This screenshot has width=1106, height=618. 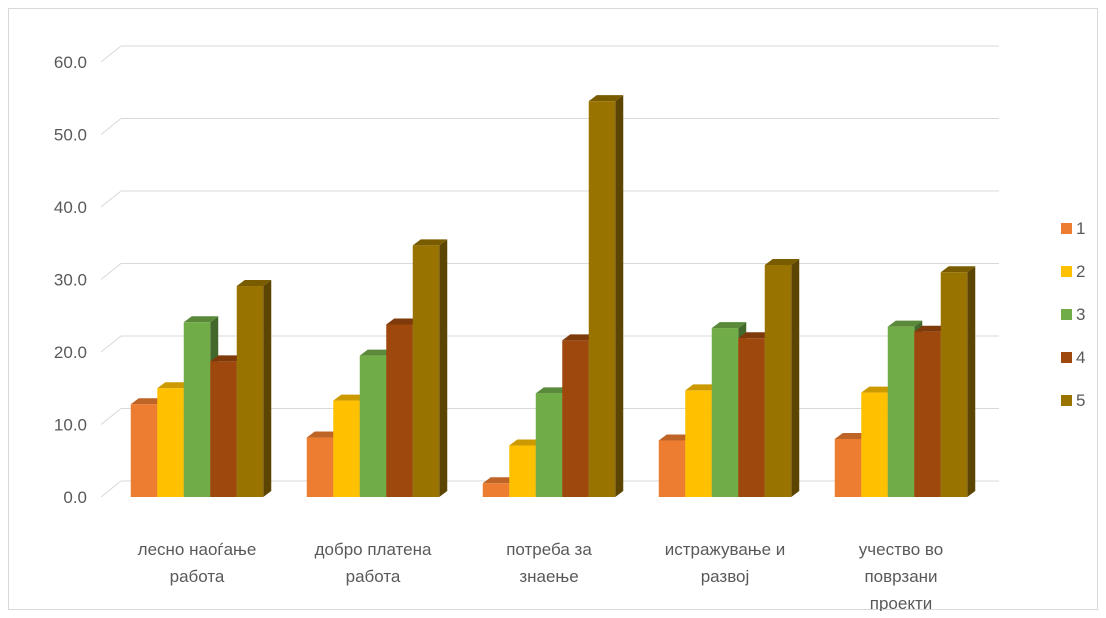 What do you see at coordinates (373, 549) in the screenshot?
I see `x-tick-label: добро платена` at bounding box center [373, 549].